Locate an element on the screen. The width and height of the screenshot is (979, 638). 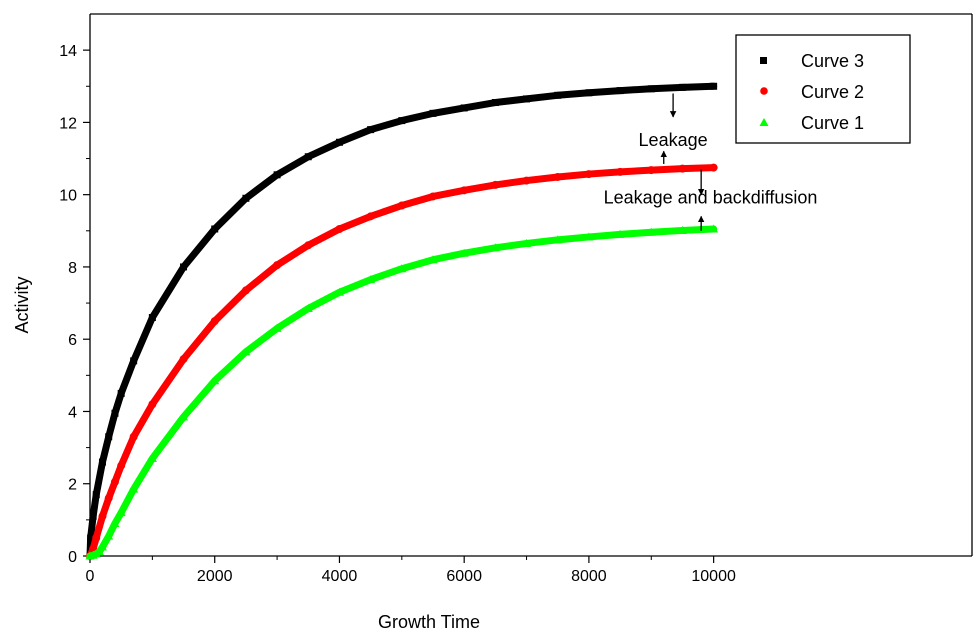
x-tick-label-0: 0 is located at coordinates (90, 576).